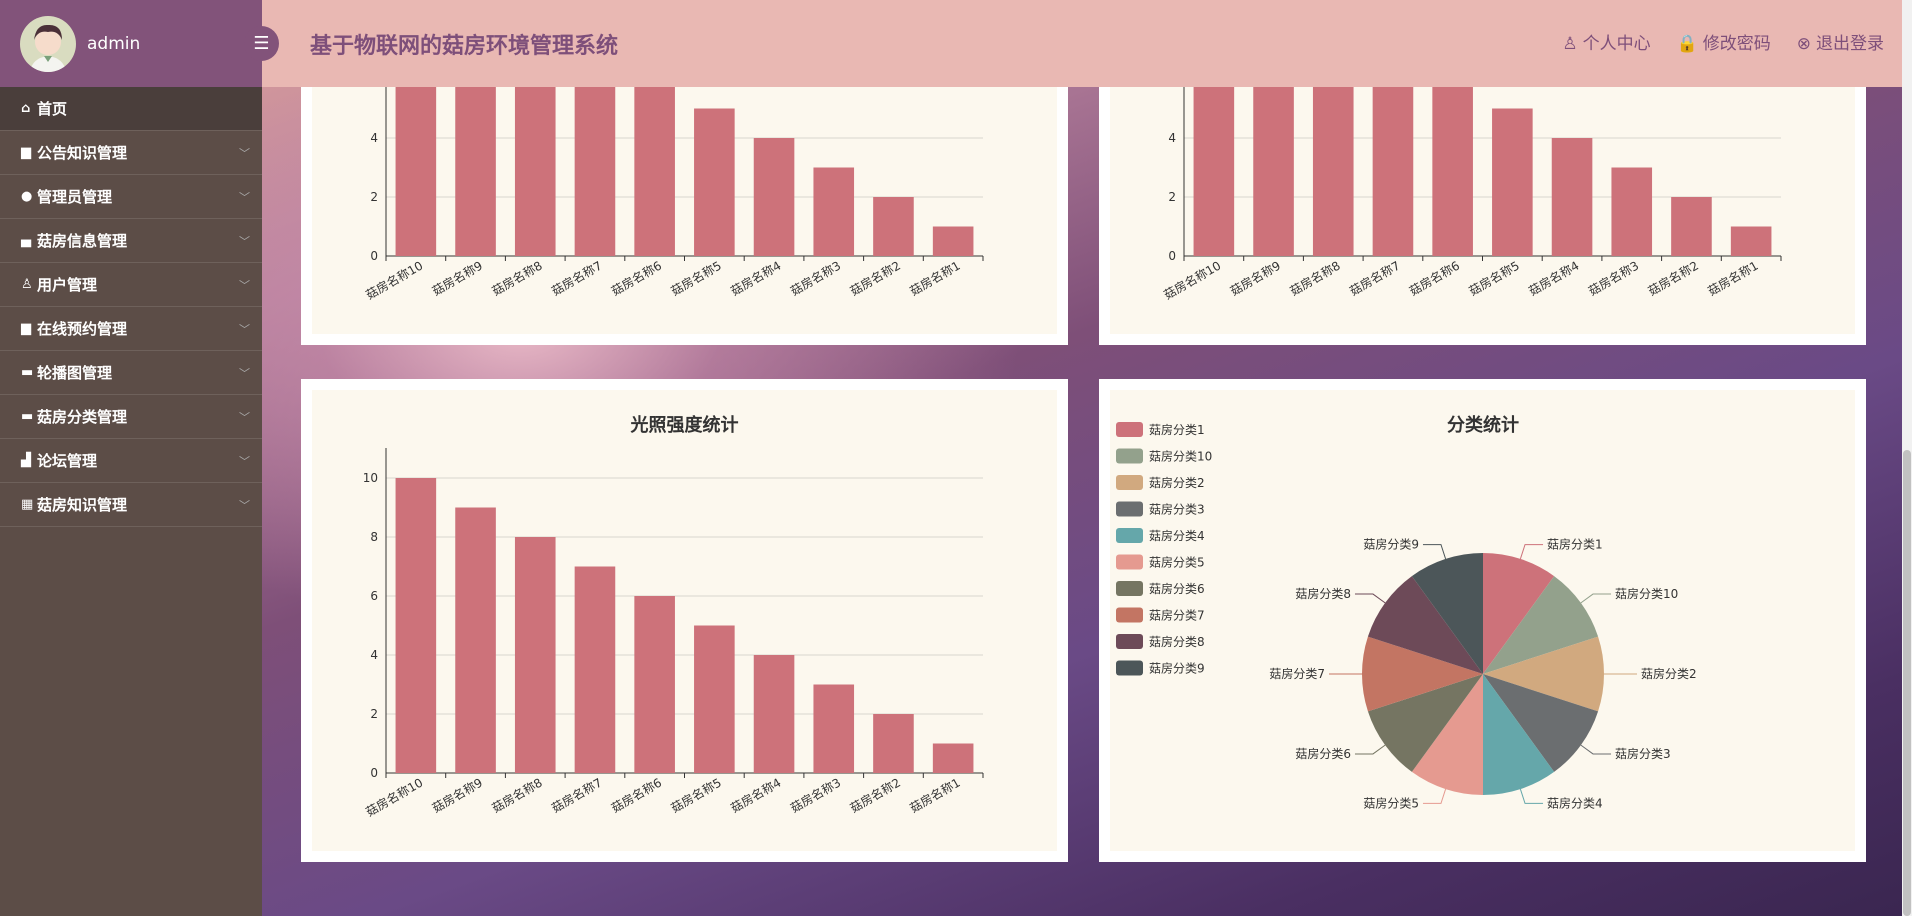 The height and width of the screenshot is (916, 1912). What do you see at coordinates (131, 417) in the screenshot?
I see `sidebar-item-7: ▬ 菇房分类管理 ﹀` at bounding box center [131, 417].